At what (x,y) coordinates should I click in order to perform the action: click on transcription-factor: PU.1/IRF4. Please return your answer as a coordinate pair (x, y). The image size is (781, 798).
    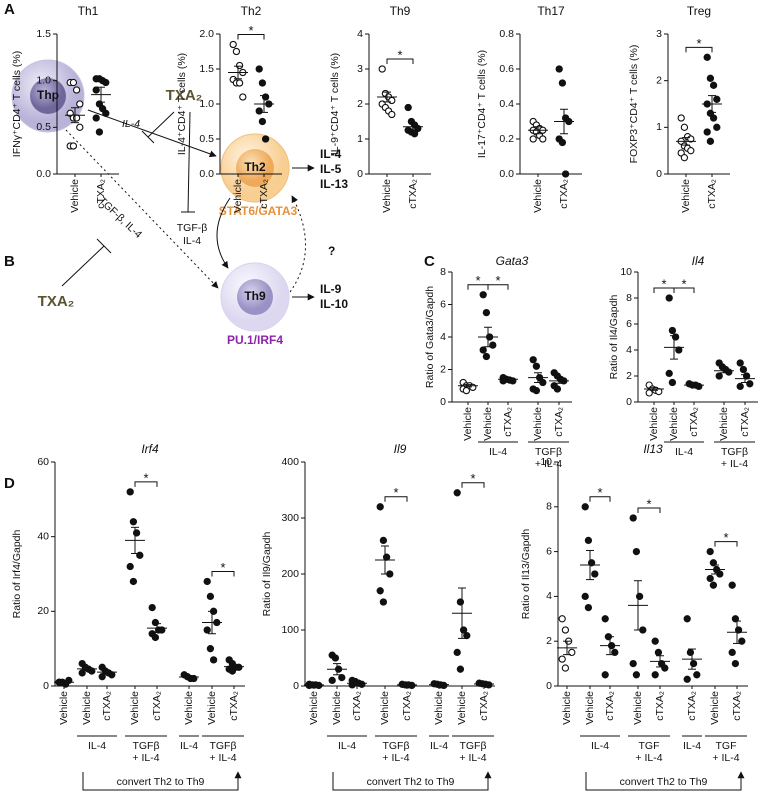
    Looking at the image, I should click on (255, 340).